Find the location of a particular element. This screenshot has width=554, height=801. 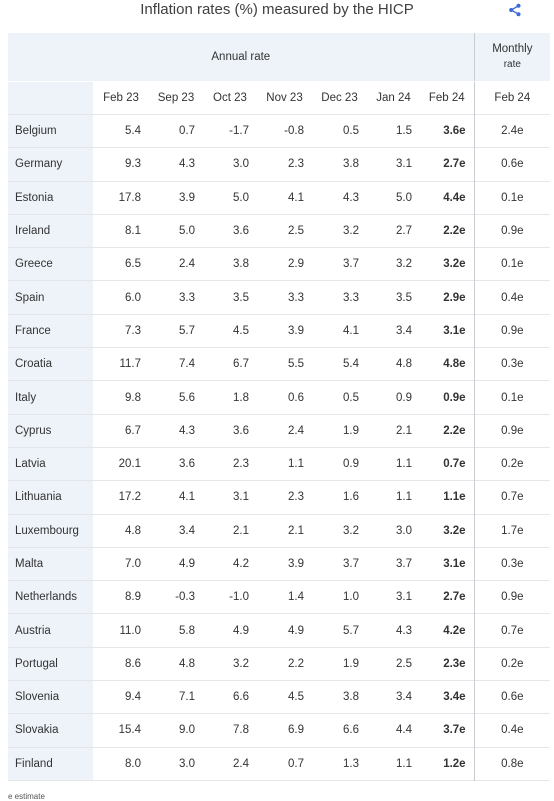

footnote: e estimate is located at coordinates (26, 796).